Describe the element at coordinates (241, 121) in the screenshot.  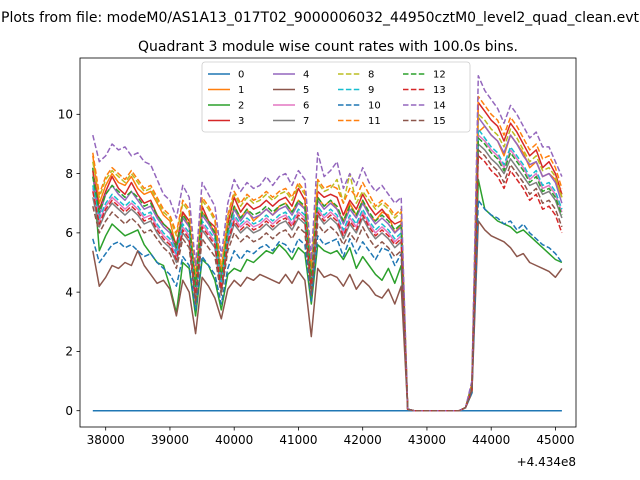
I see `legend-label-3: 3` at that location.